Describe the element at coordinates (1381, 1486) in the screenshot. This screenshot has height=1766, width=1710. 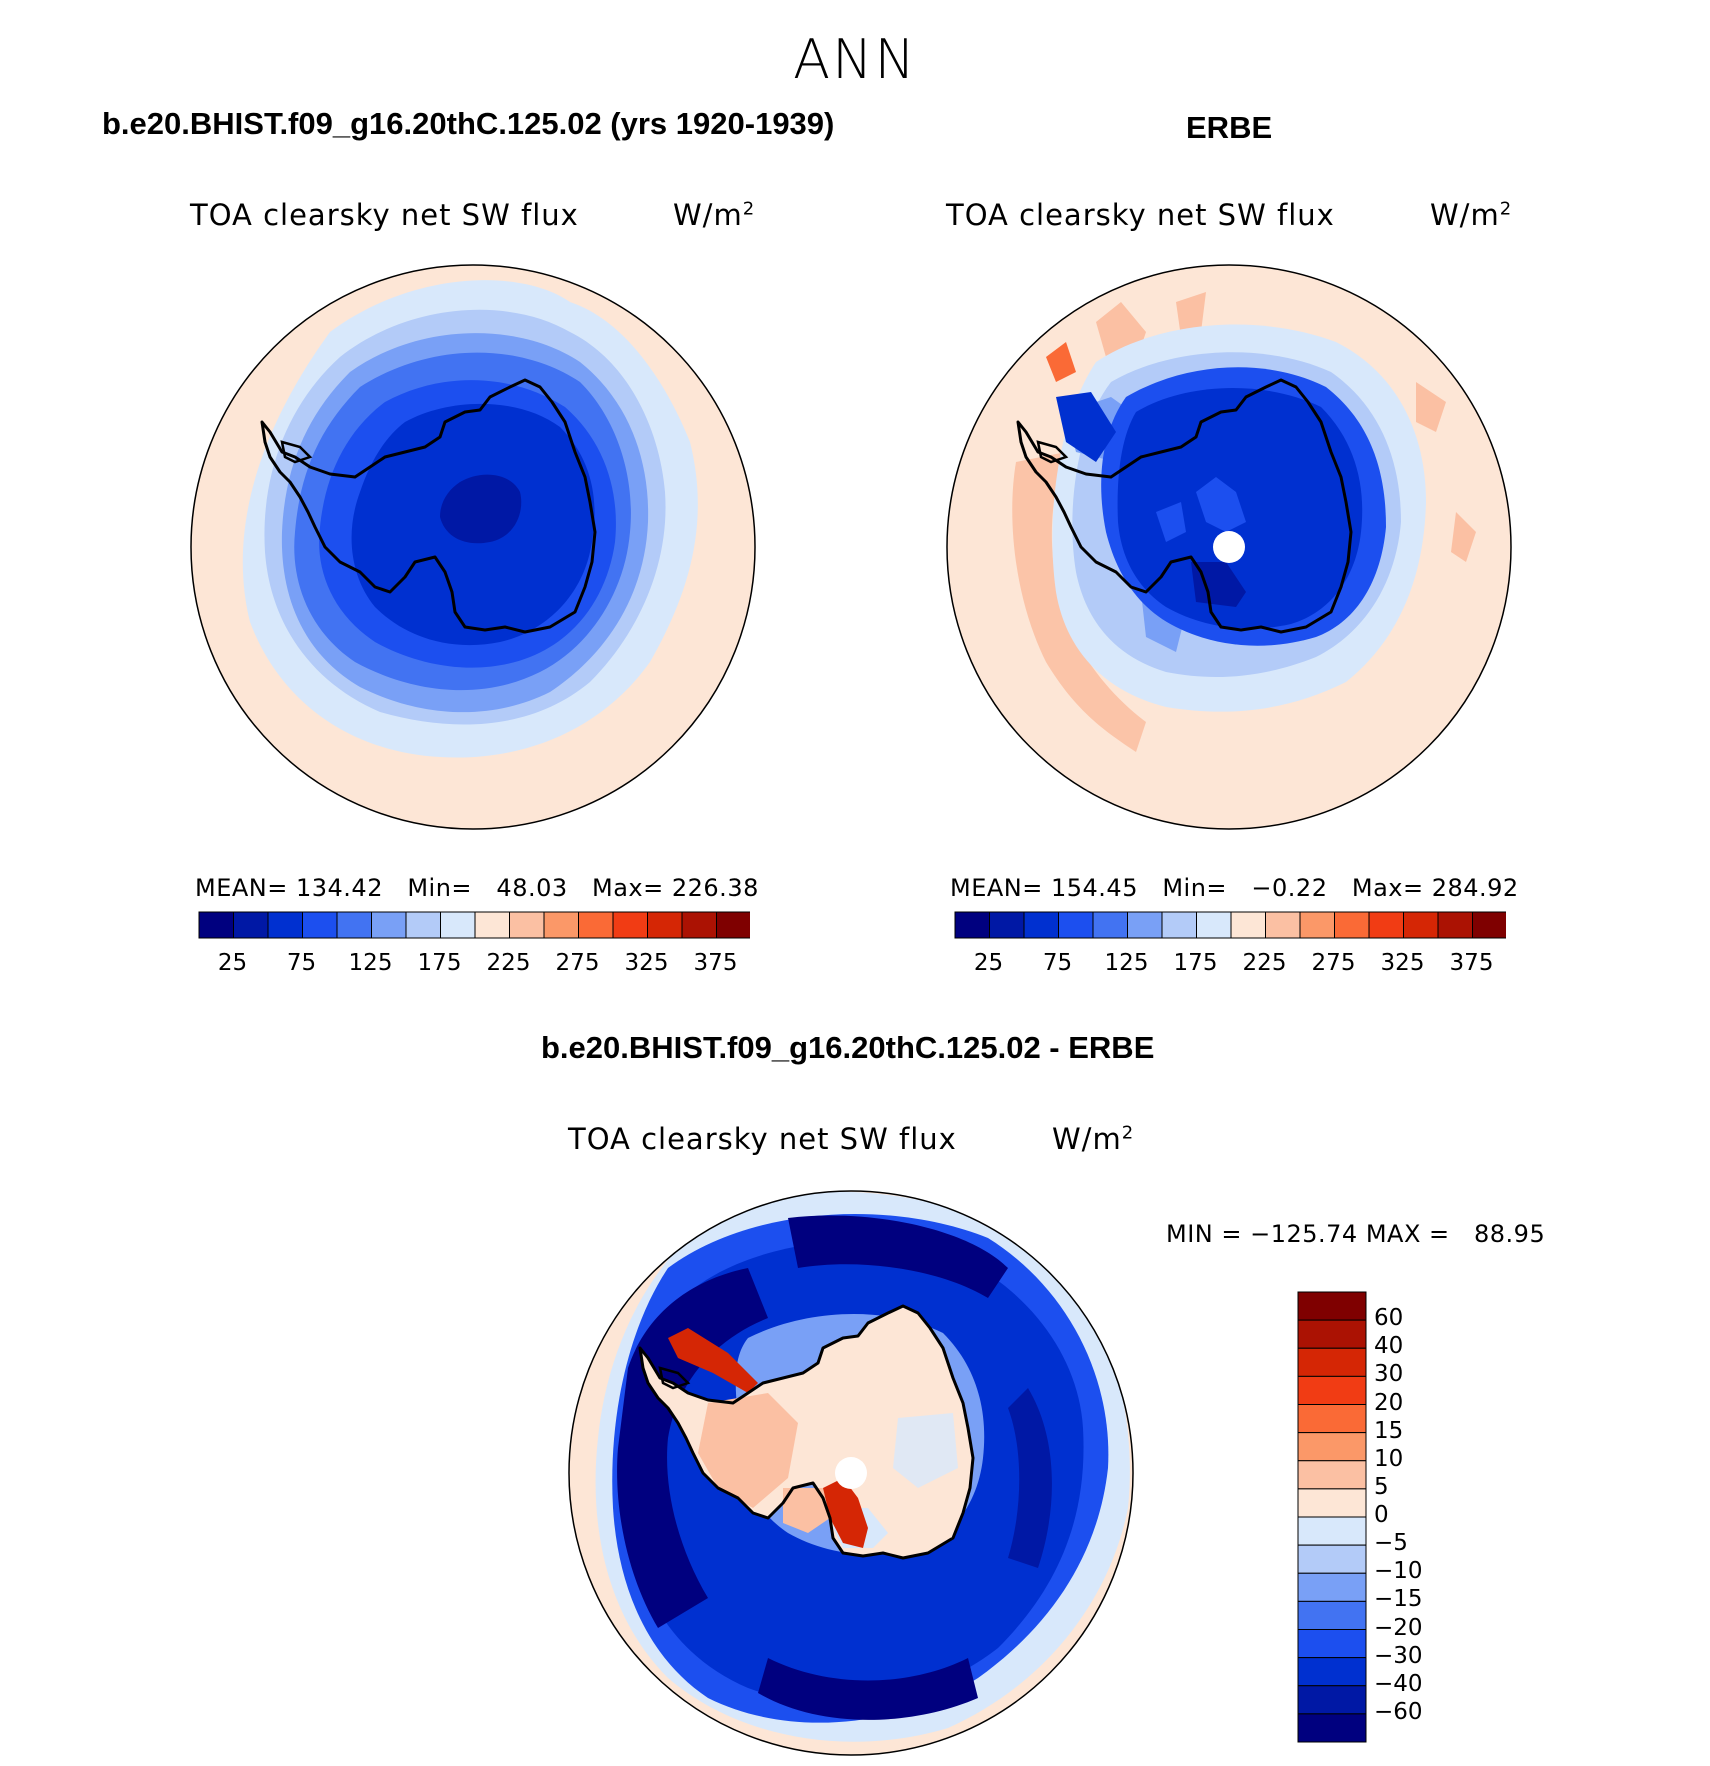
I see `colorbar-tick-label: 5` at that location.